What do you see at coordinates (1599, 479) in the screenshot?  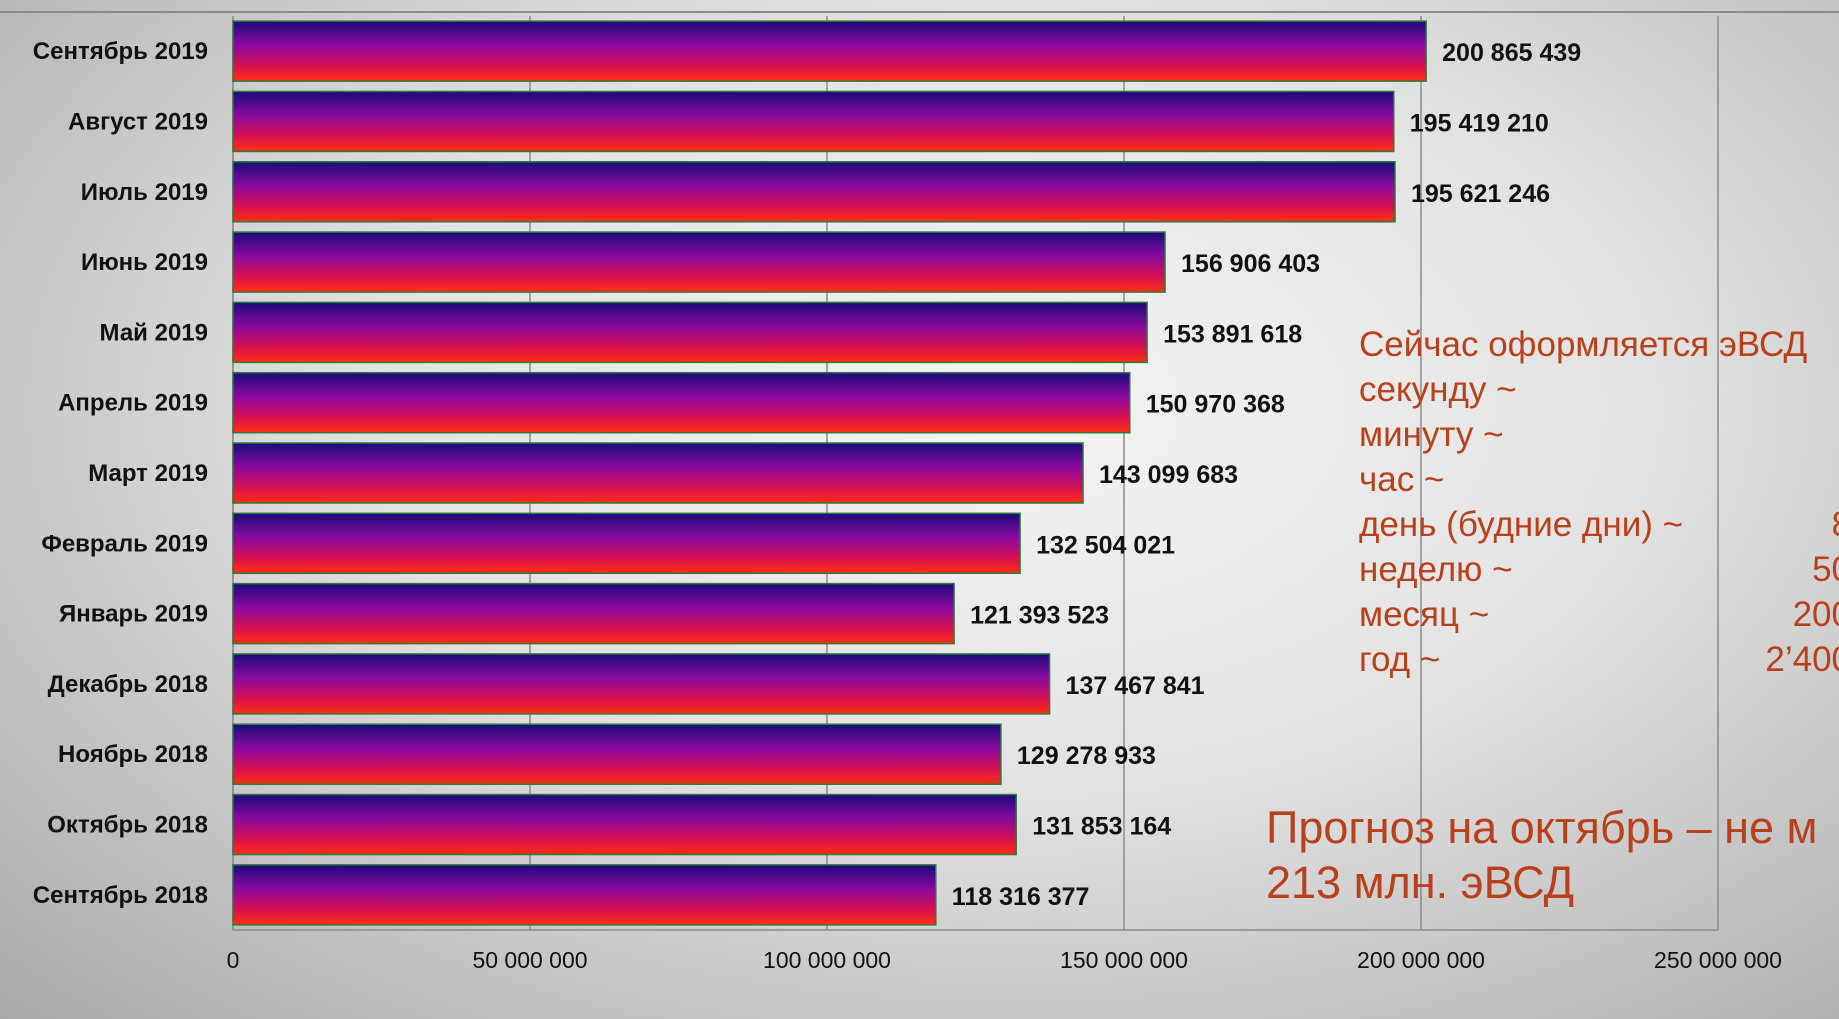 I see `stat-row: час ~` at bounding box center [1599, 479].